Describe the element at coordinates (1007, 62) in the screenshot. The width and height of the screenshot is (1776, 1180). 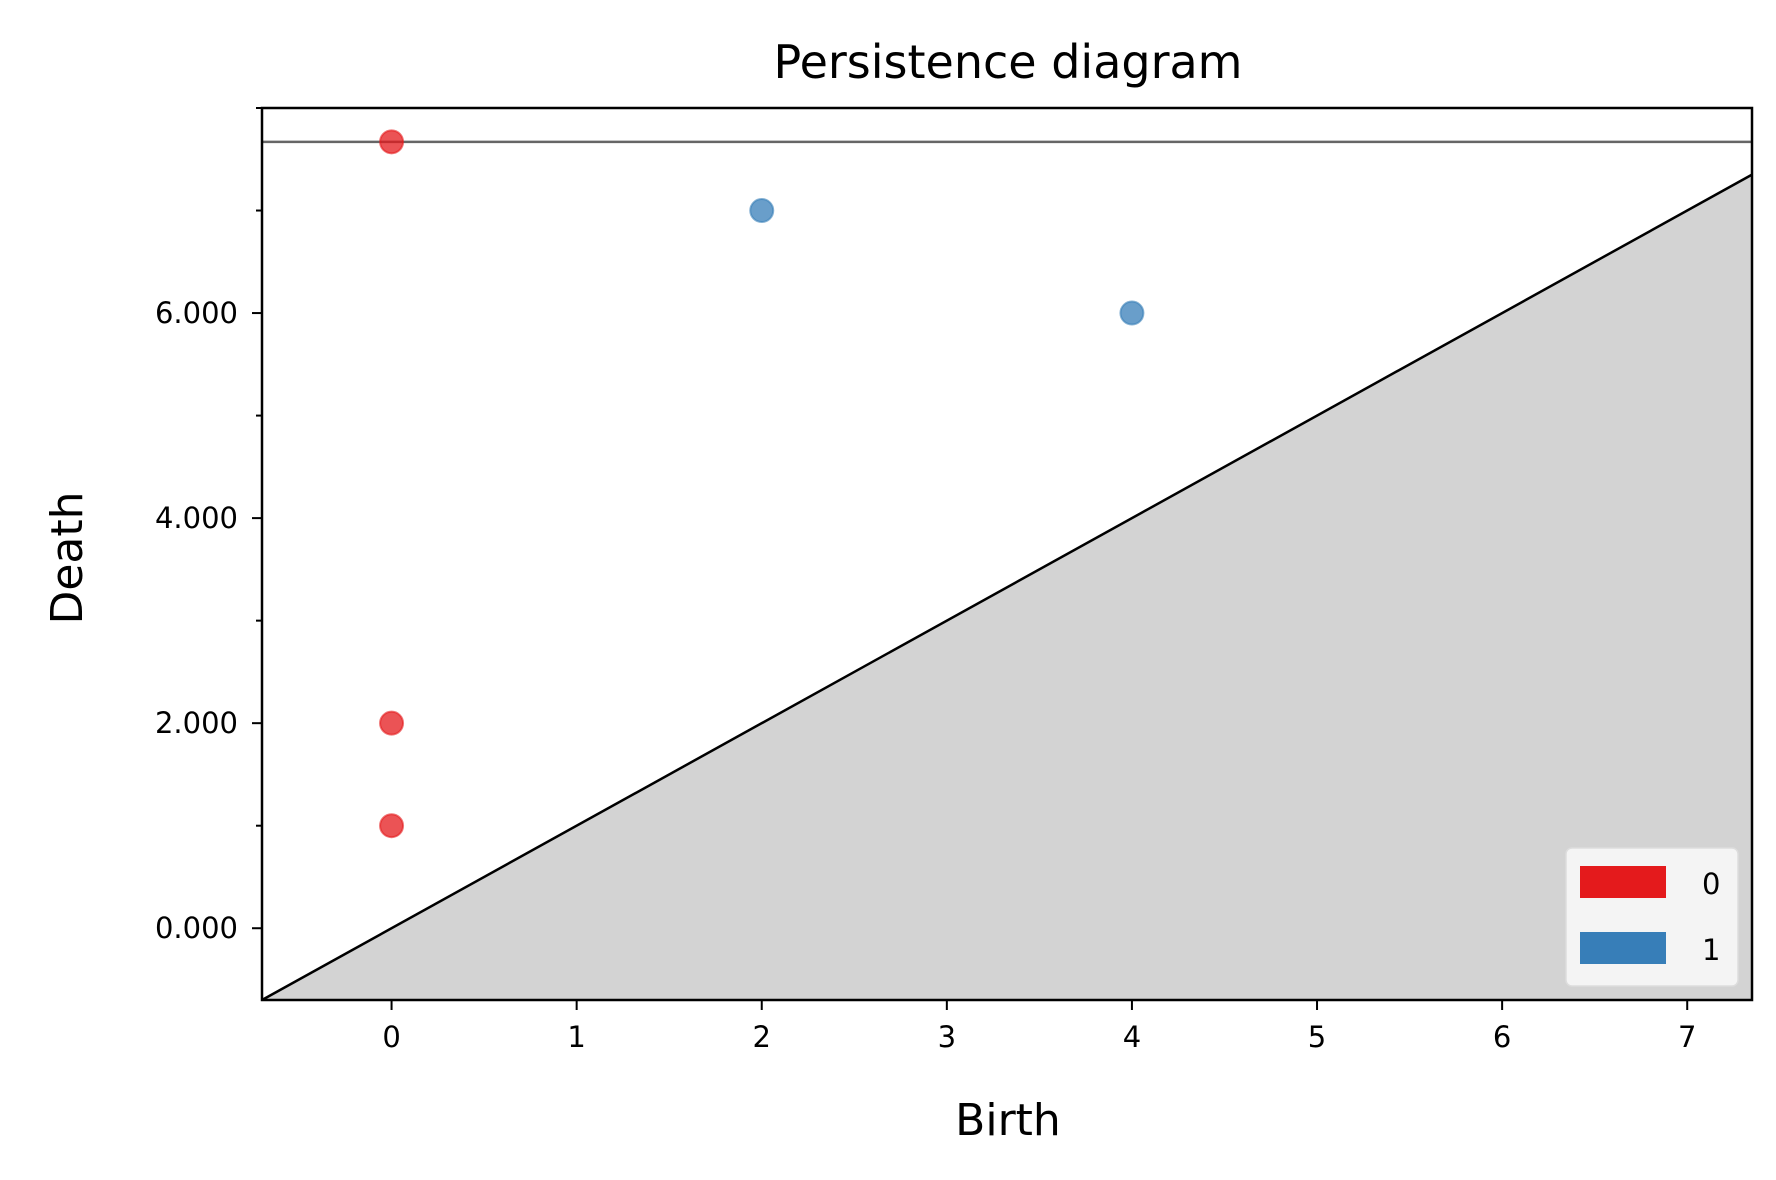
I see `chart-title: Persistence diagram` at that location.